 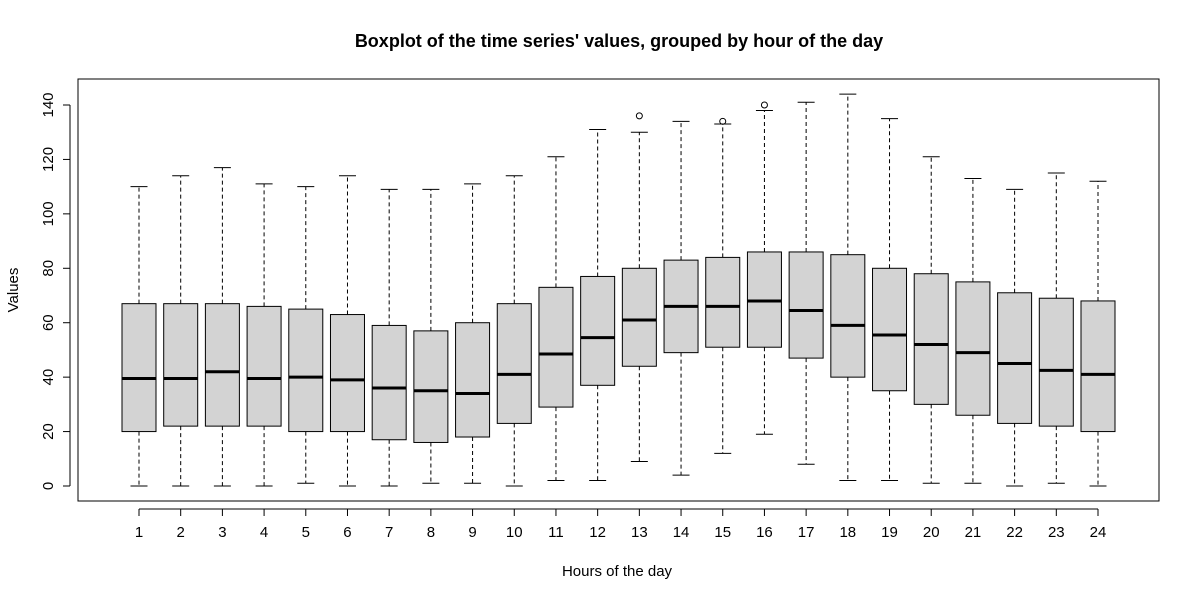 I want to click on x-tick-label: 8, so click(x=431, y=532).